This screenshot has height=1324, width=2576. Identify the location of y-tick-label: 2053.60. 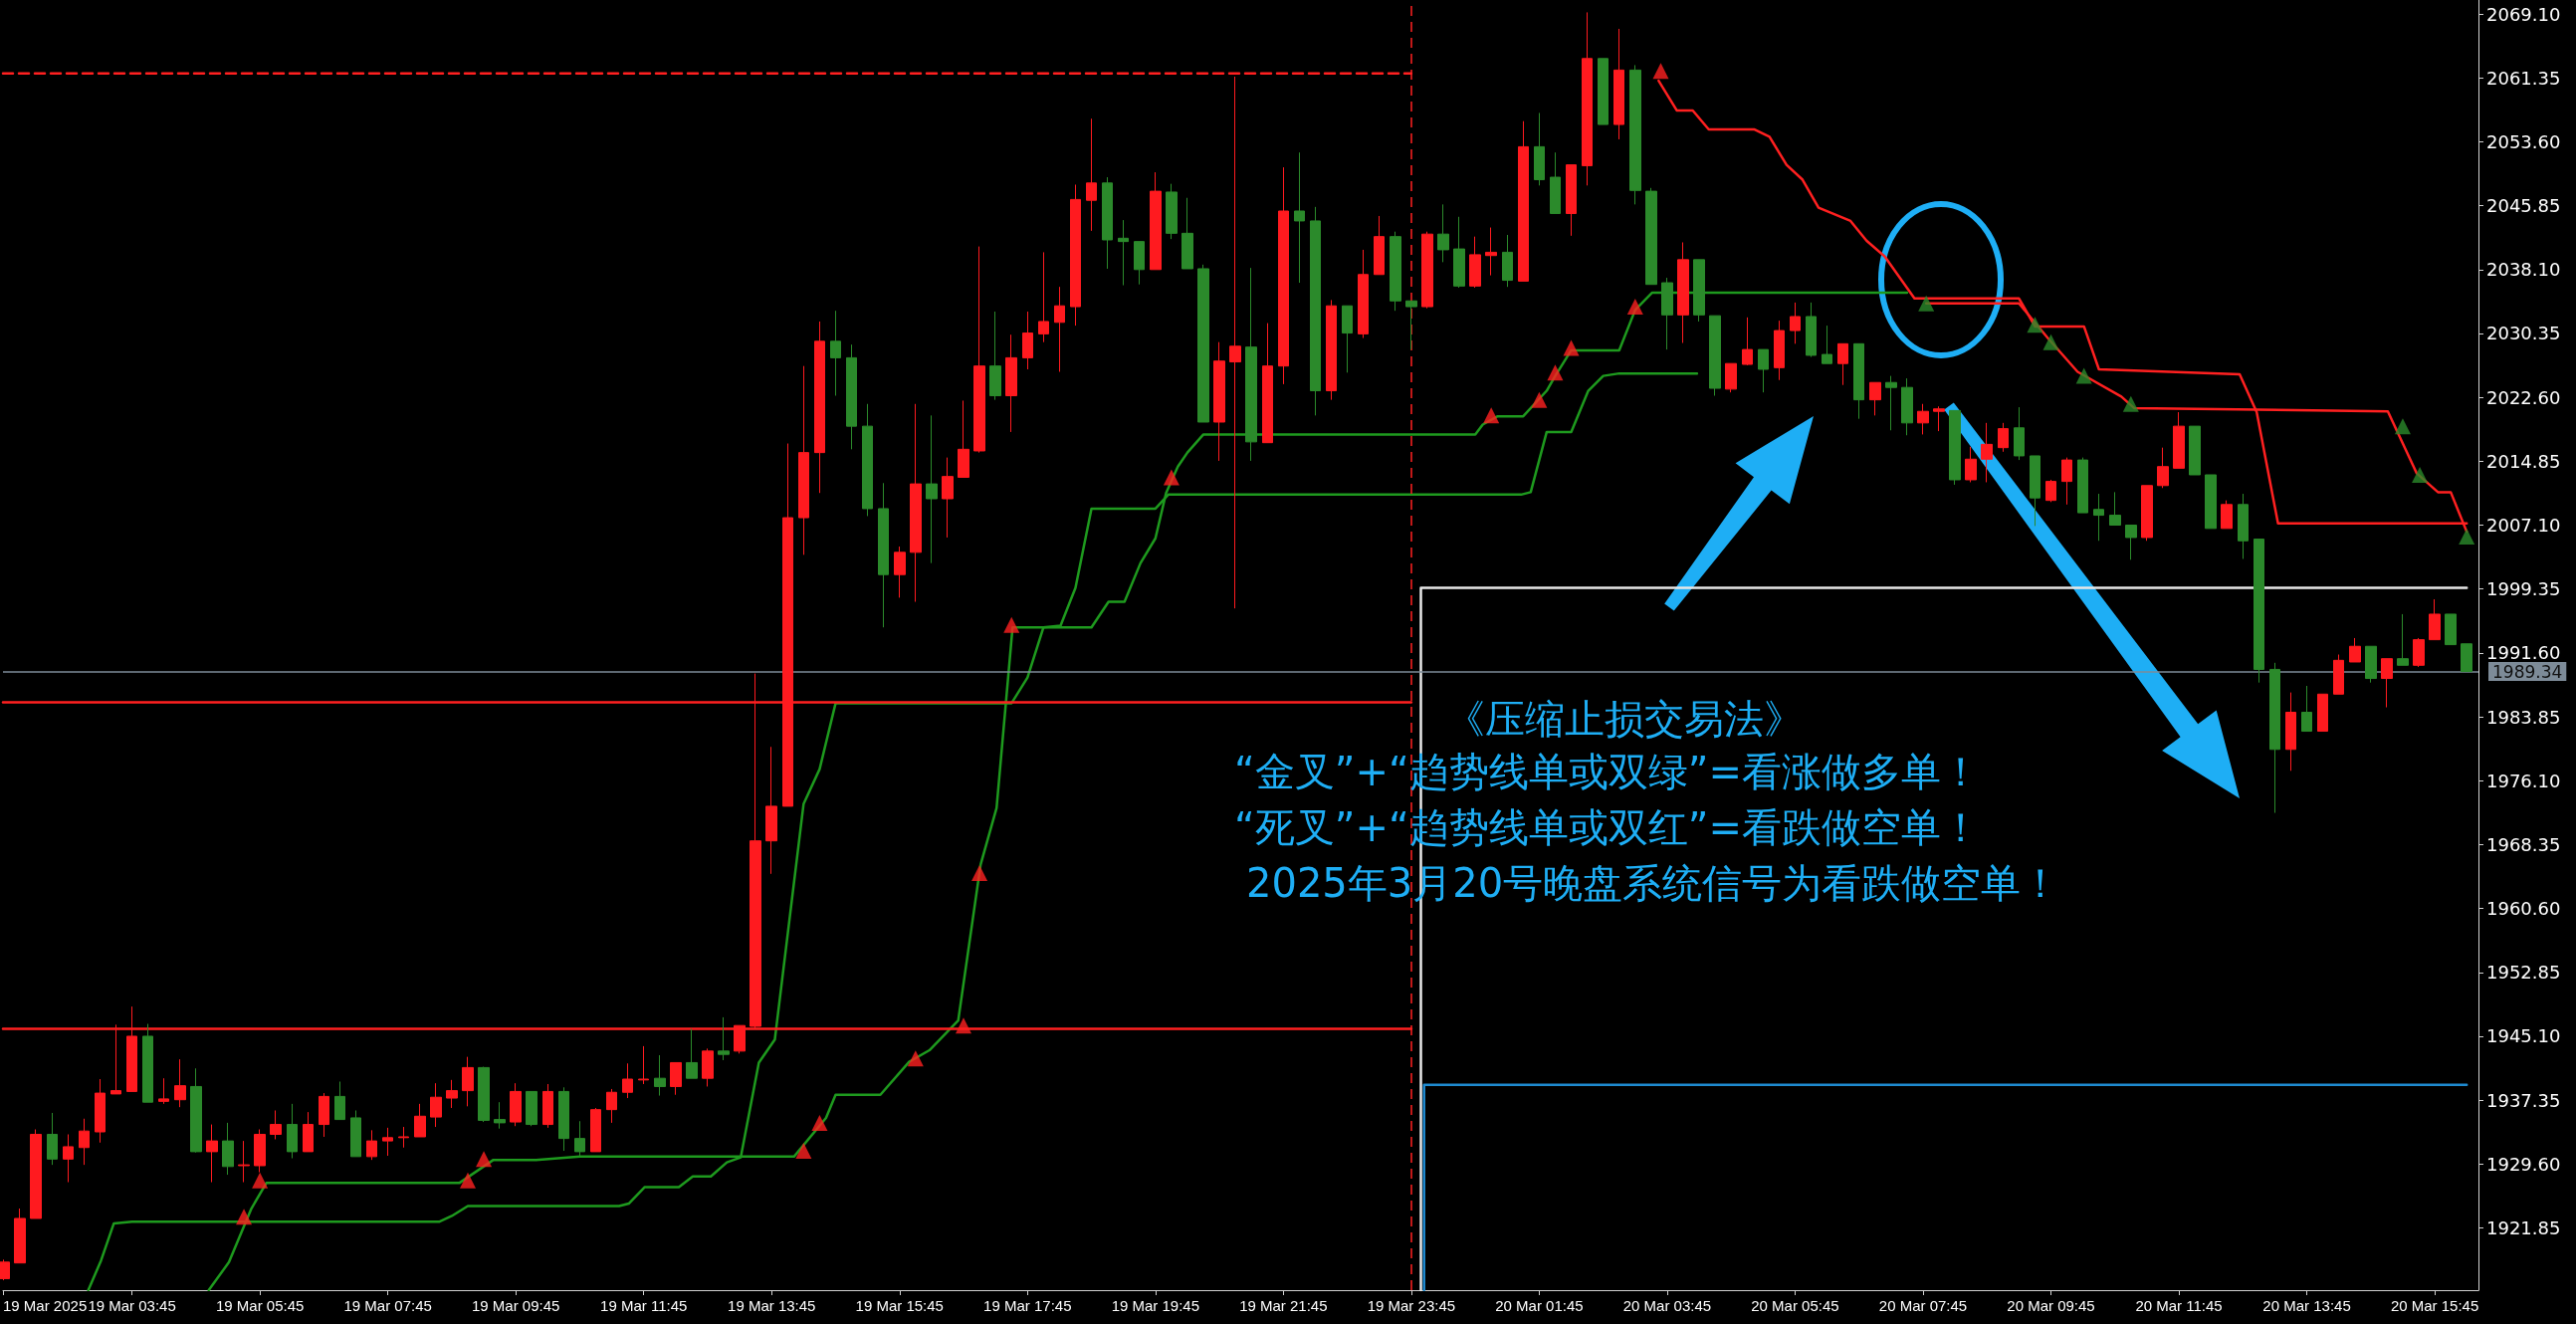
(2523, 141).